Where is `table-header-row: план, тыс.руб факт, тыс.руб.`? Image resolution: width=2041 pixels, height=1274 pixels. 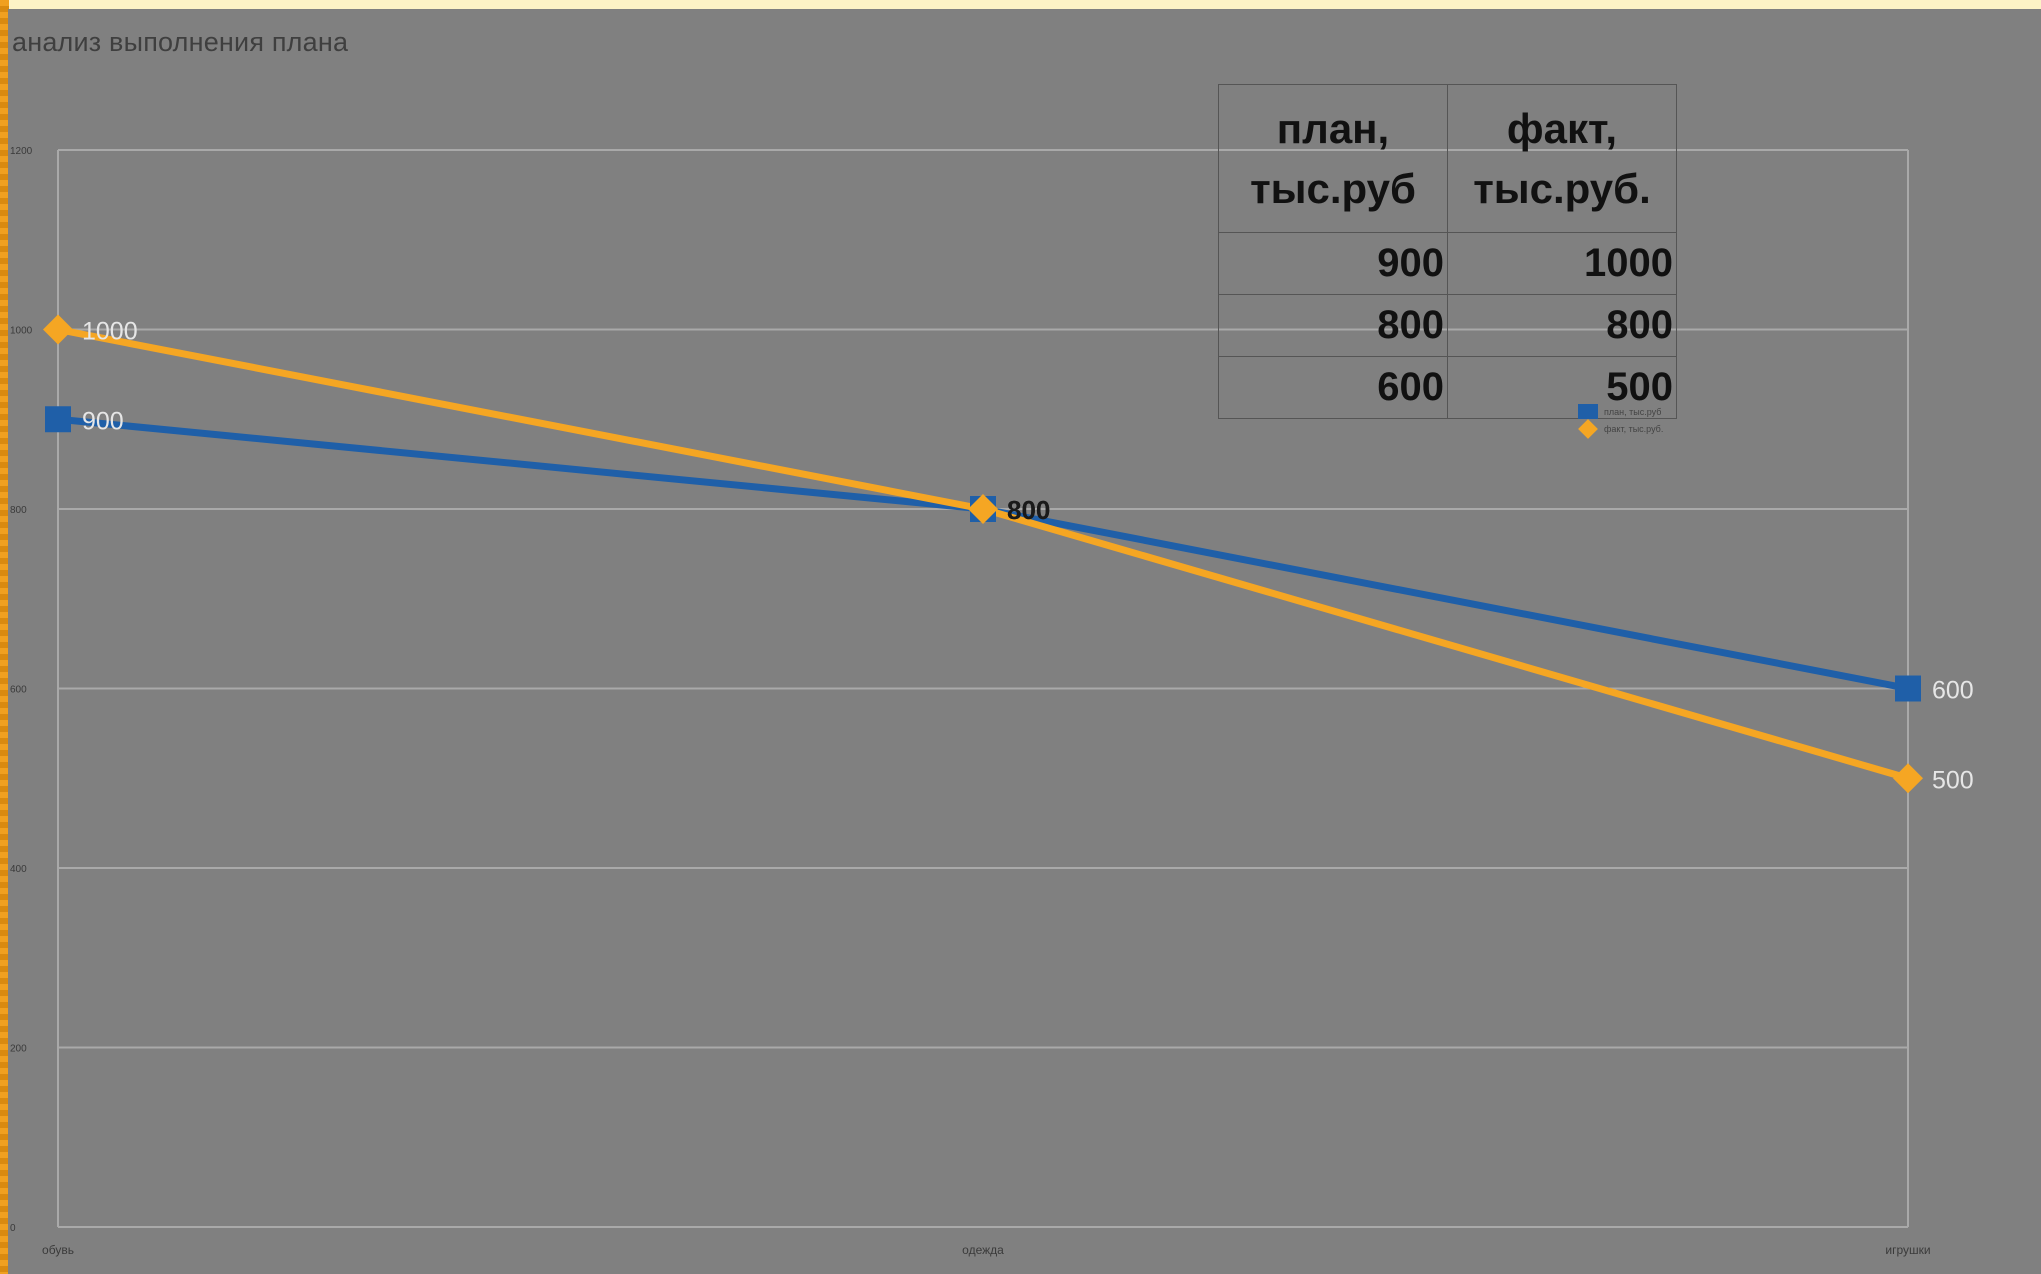
table-header-row: план, тыс.руб факт, тыс.руб. is located at coordinates (1447, 158).